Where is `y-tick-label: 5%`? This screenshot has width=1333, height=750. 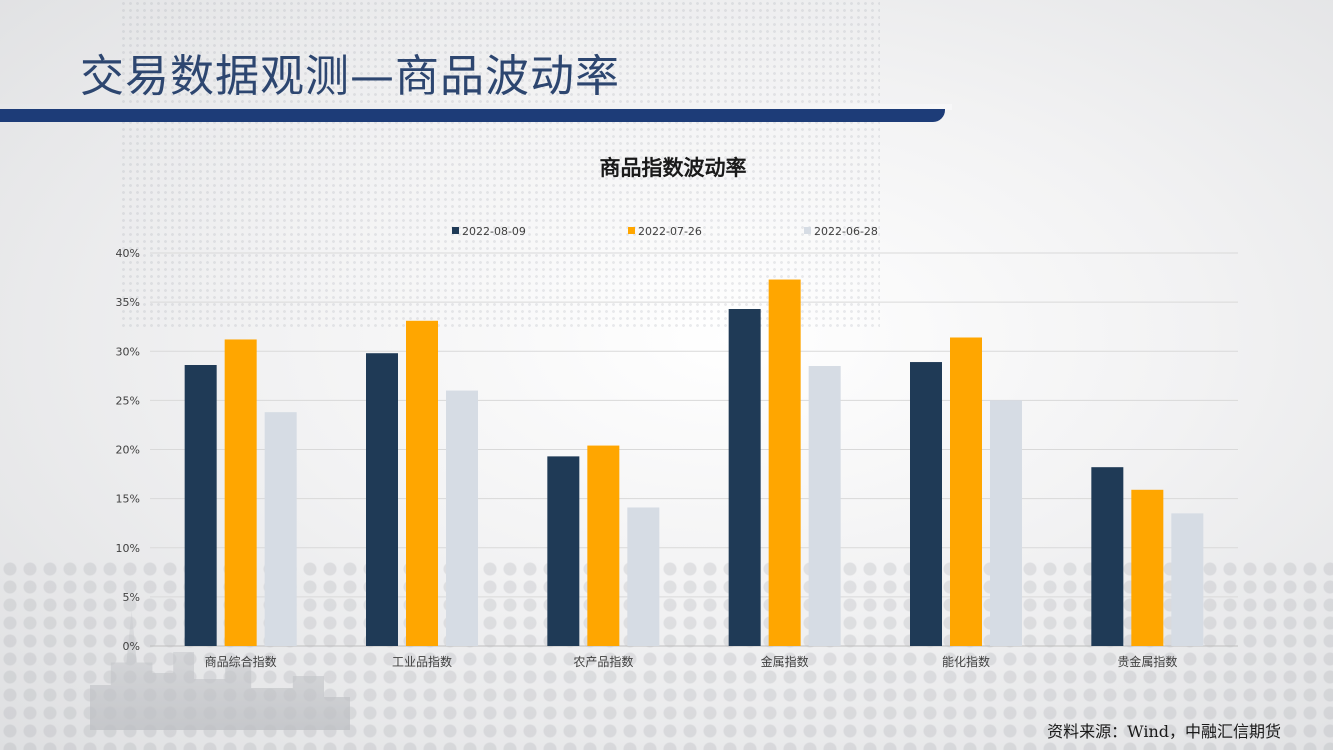
y-tick-label: 5% is located at coordinates (131, 597).